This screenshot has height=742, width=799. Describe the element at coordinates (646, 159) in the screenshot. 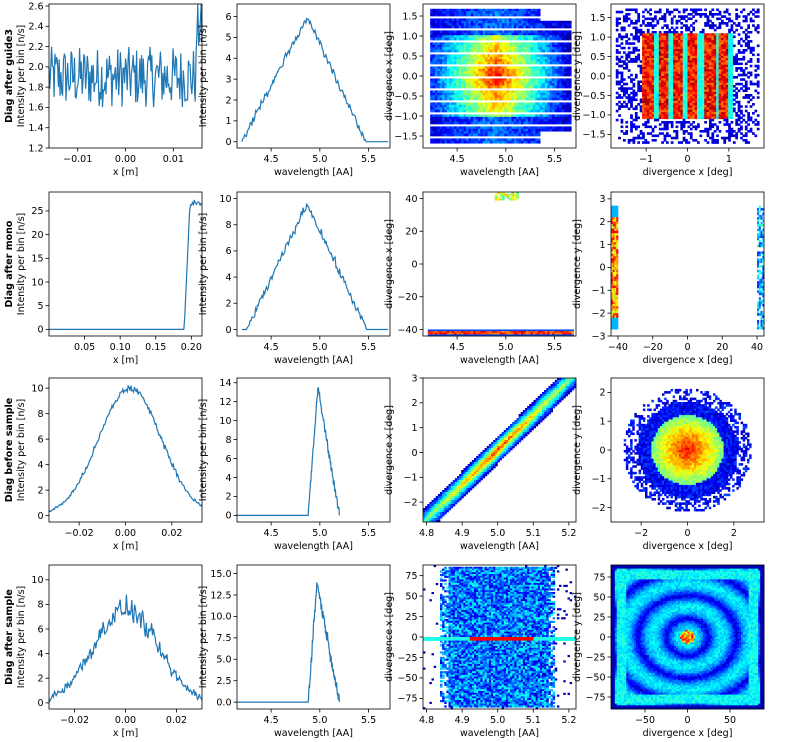

I see `x-tick-label: −1` at that location.